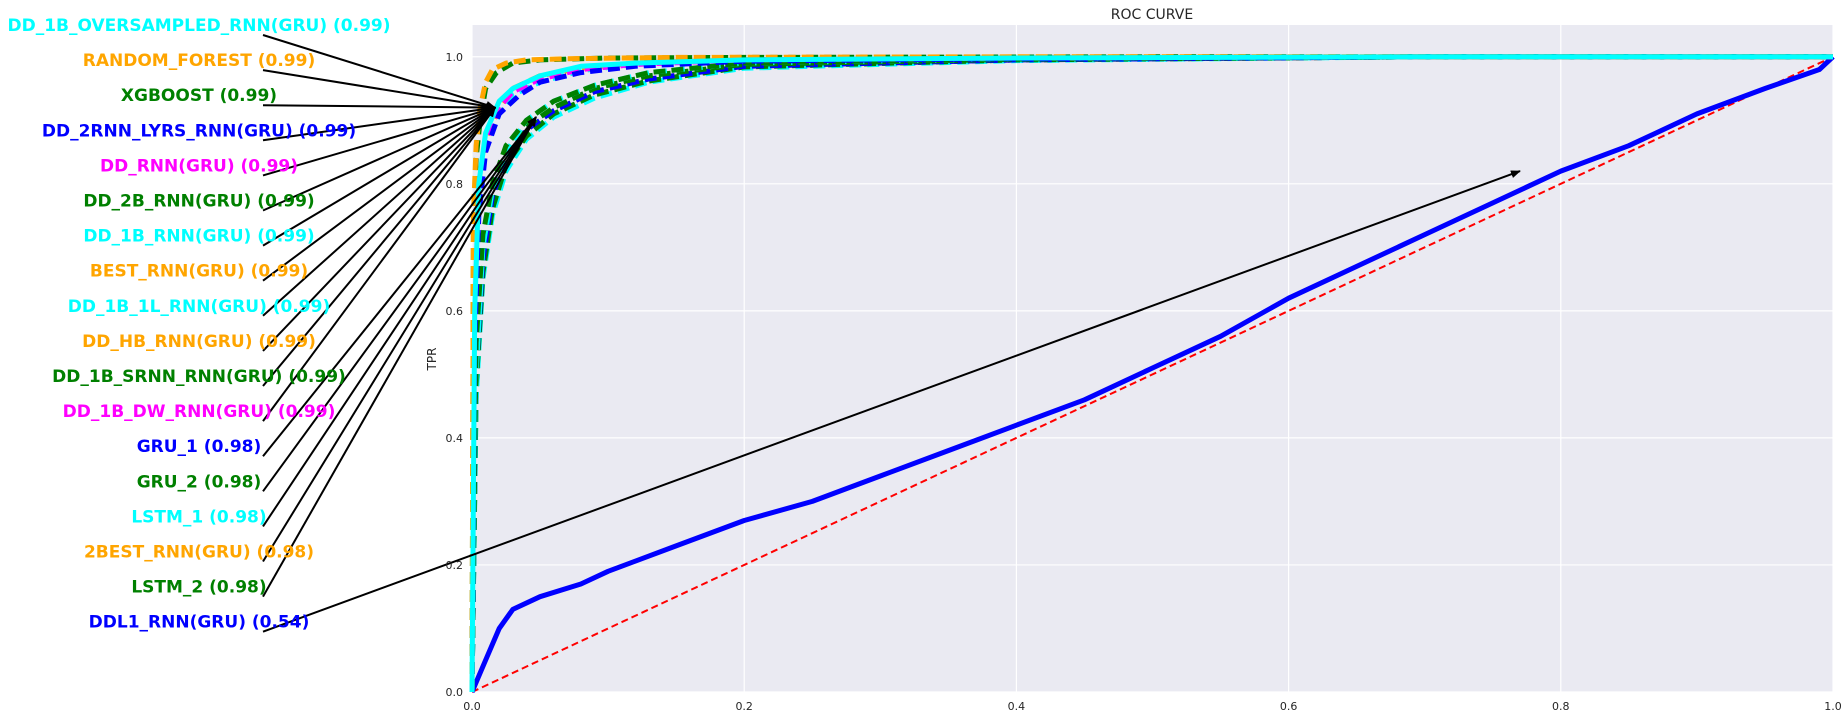 The width and height of the screenshot is (1847, 715). Describe the element at coordinates (198, 517) in the screenshot. I see `series-label: LSTM_1 (0.98)` at that location.